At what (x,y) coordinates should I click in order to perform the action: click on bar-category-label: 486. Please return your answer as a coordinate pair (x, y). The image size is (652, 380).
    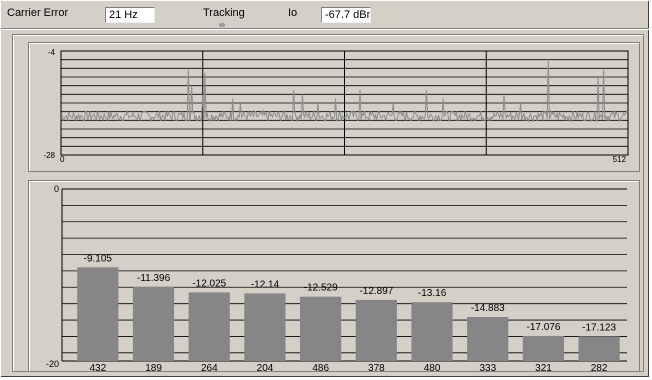
    Looking at the image, I should click on (320, 368).